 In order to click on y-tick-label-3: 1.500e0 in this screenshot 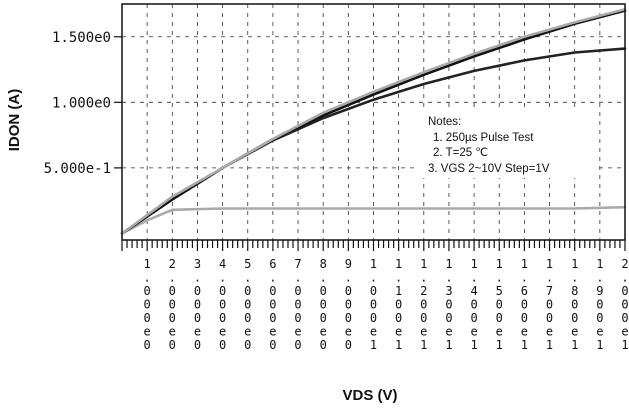, I will do `click(81, 38)`.